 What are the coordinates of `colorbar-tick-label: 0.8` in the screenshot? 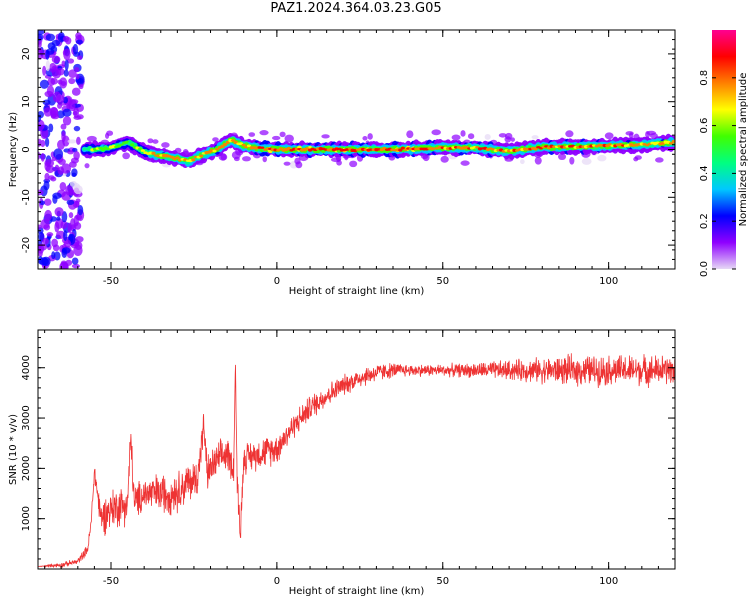 It's located at (704, 78).